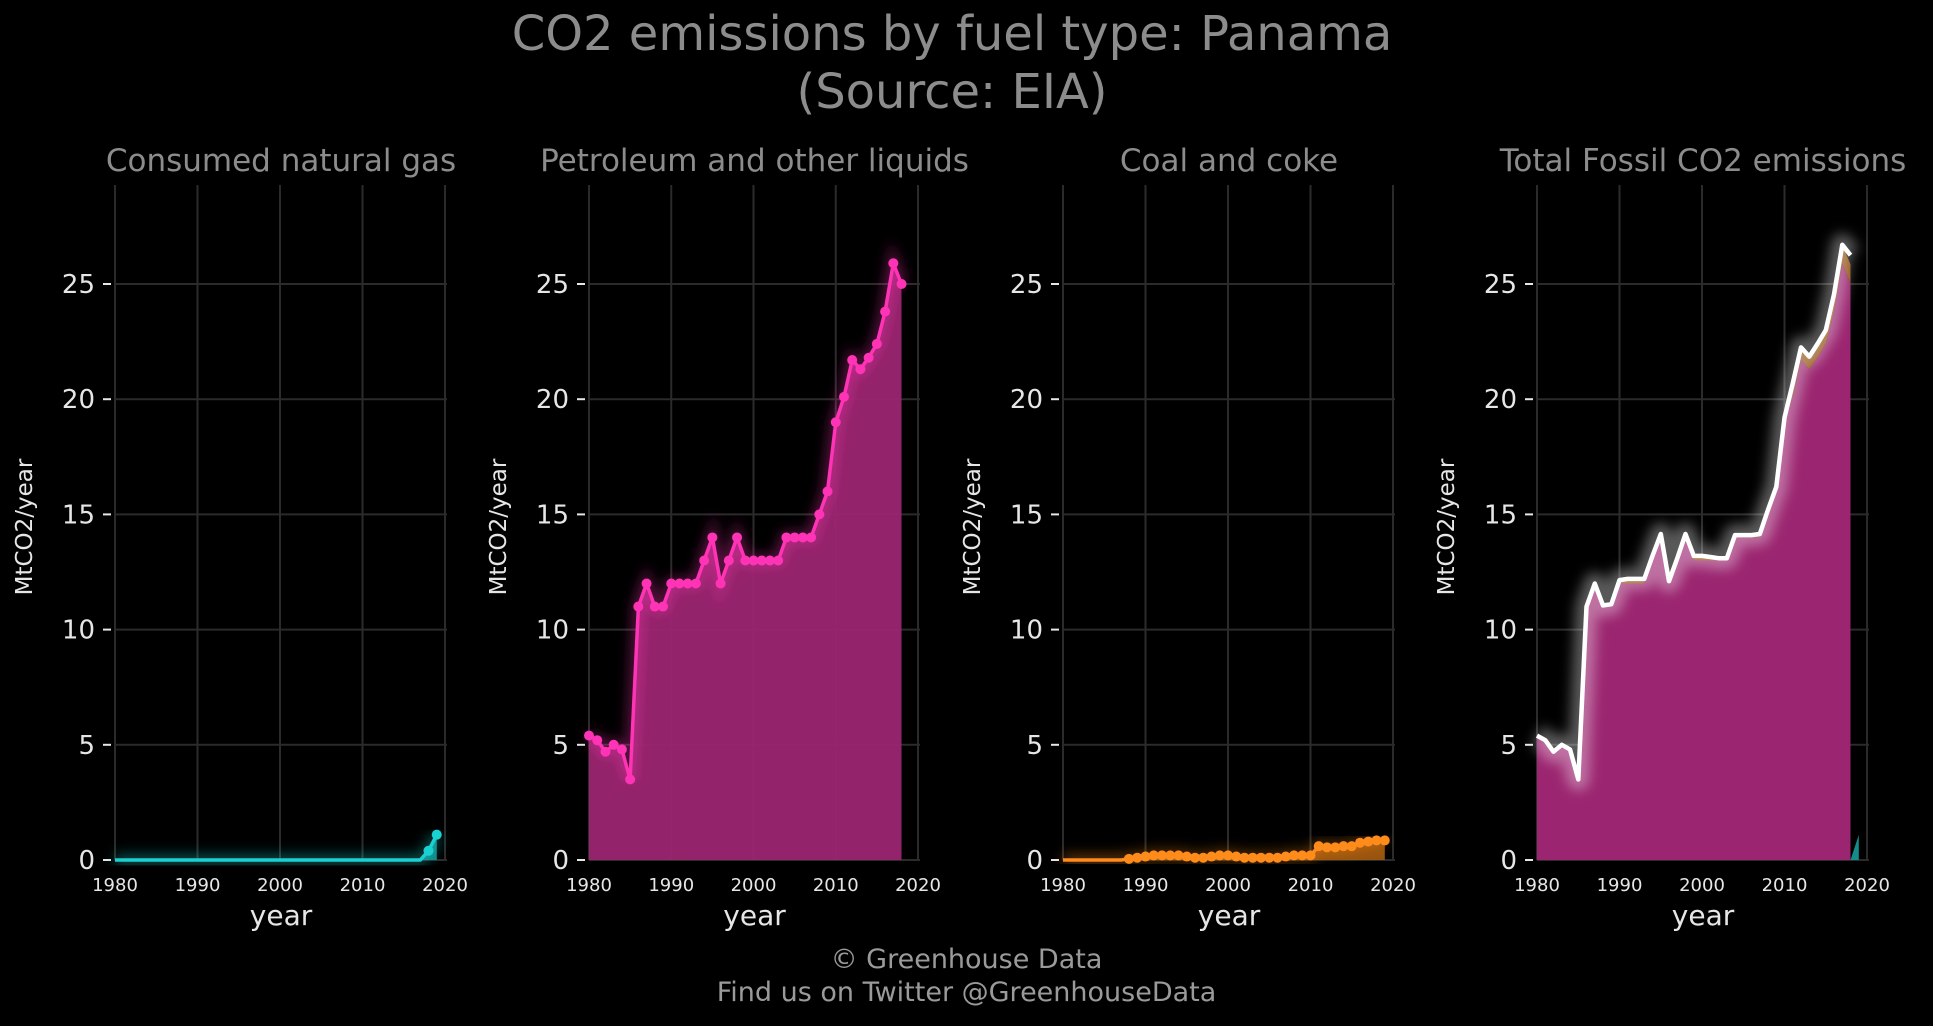  I want to click on footer-copyright: © Greenhouse Data, so click(966, 959).